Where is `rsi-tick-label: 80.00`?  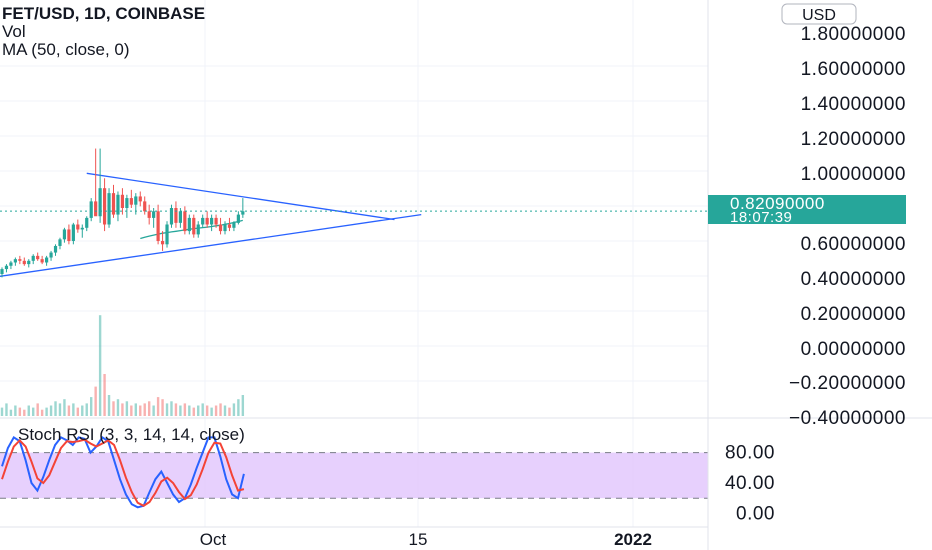 rsi-tick-label: 80.00 is located at coordinates (750, 453).